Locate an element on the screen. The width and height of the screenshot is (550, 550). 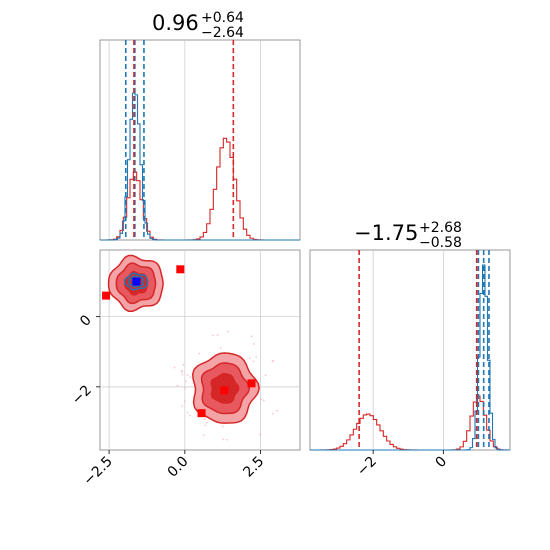
param1-title-value: 0.96 is located at coordinates (175, 23).